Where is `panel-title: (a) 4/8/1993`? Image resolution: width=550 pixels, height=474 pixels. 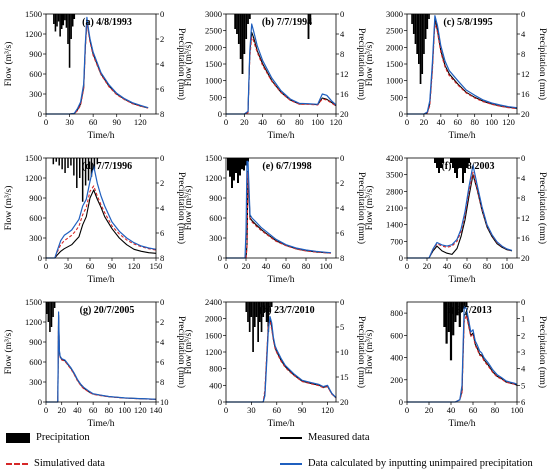 panel-title: (a) 4/8/1993 is located at coordinates (107, 22).